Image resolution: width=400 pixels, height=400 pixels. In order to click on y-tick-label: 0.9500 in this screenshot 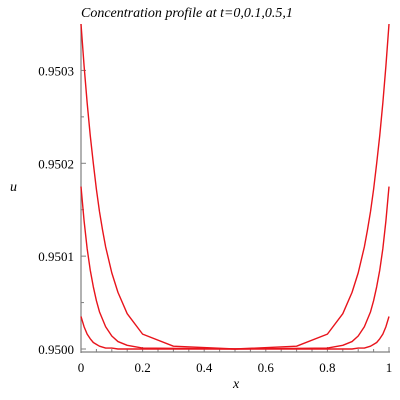, I will do `click(56, 349)`.